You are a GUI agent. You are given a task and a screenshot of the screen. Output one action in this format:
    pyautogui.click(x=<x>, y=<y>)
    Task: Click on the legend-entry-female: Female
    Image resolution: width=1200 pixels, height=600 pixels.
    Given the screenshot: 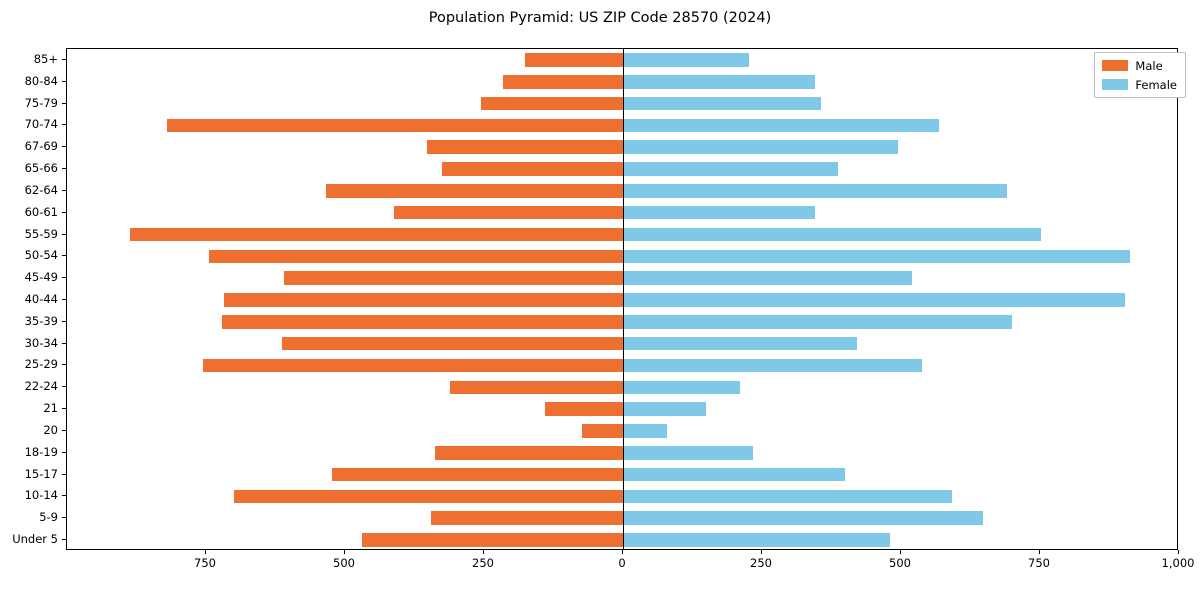 What is the action you would take?
    pyautogui.click(x=1139, y=84)
    